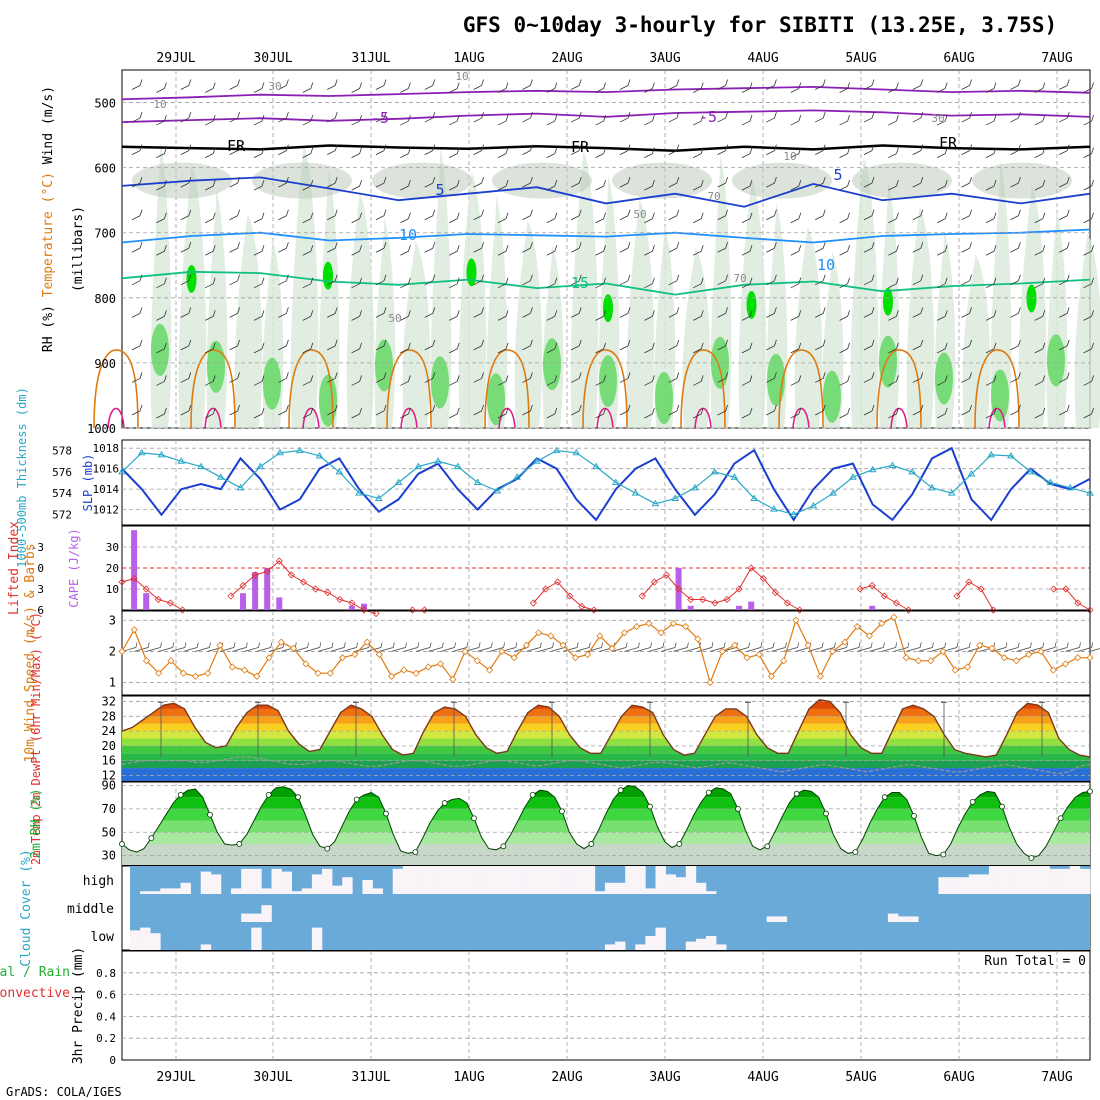 This screenshot has height=1100, width=1100. Describe the element at coordinates (860, 1077) in the screenshot. I see `date-tick-label: 5AUG` at that location.